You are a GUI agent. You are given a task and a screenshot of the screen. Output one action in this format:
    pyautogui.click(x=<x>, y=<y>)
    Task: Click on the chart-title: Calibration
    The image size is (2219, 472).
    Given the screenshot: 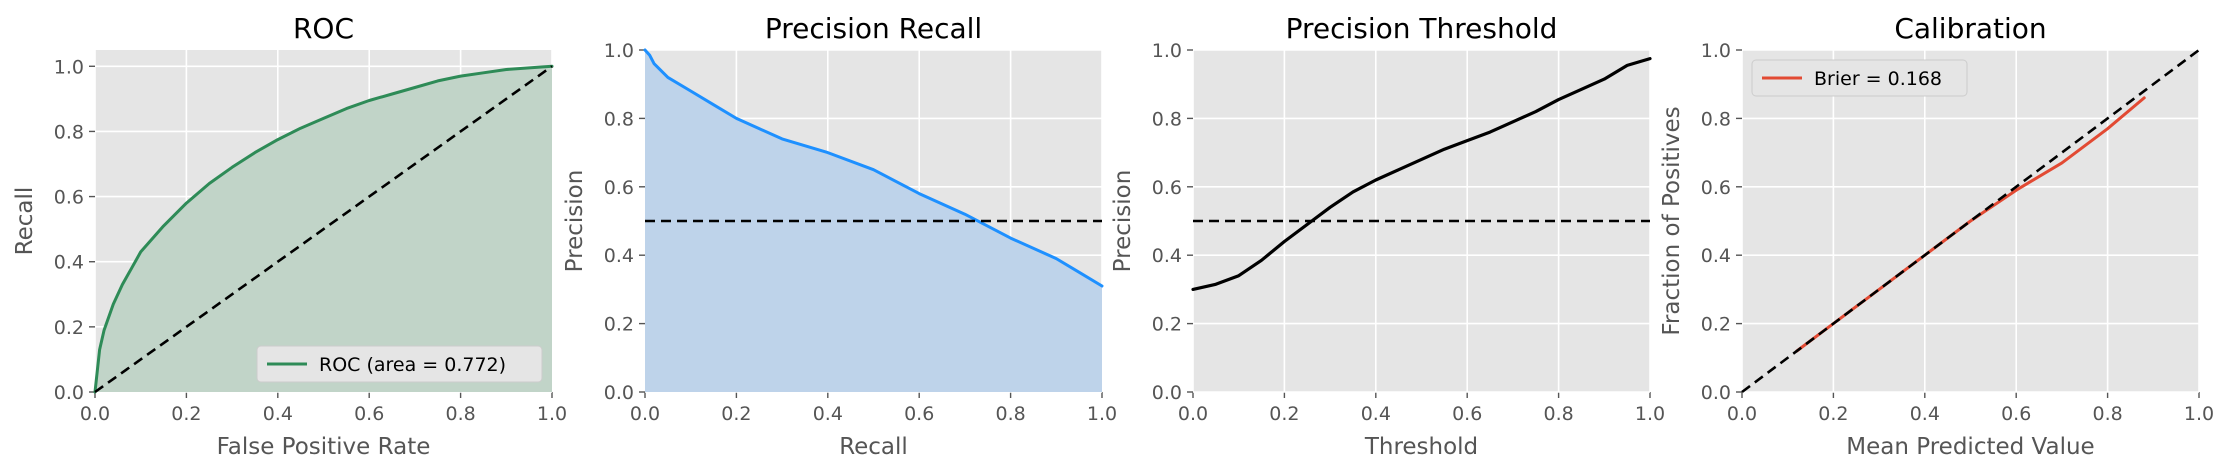 What is the action you would take?
    pyautogui.click(x=1970, y=28)
    